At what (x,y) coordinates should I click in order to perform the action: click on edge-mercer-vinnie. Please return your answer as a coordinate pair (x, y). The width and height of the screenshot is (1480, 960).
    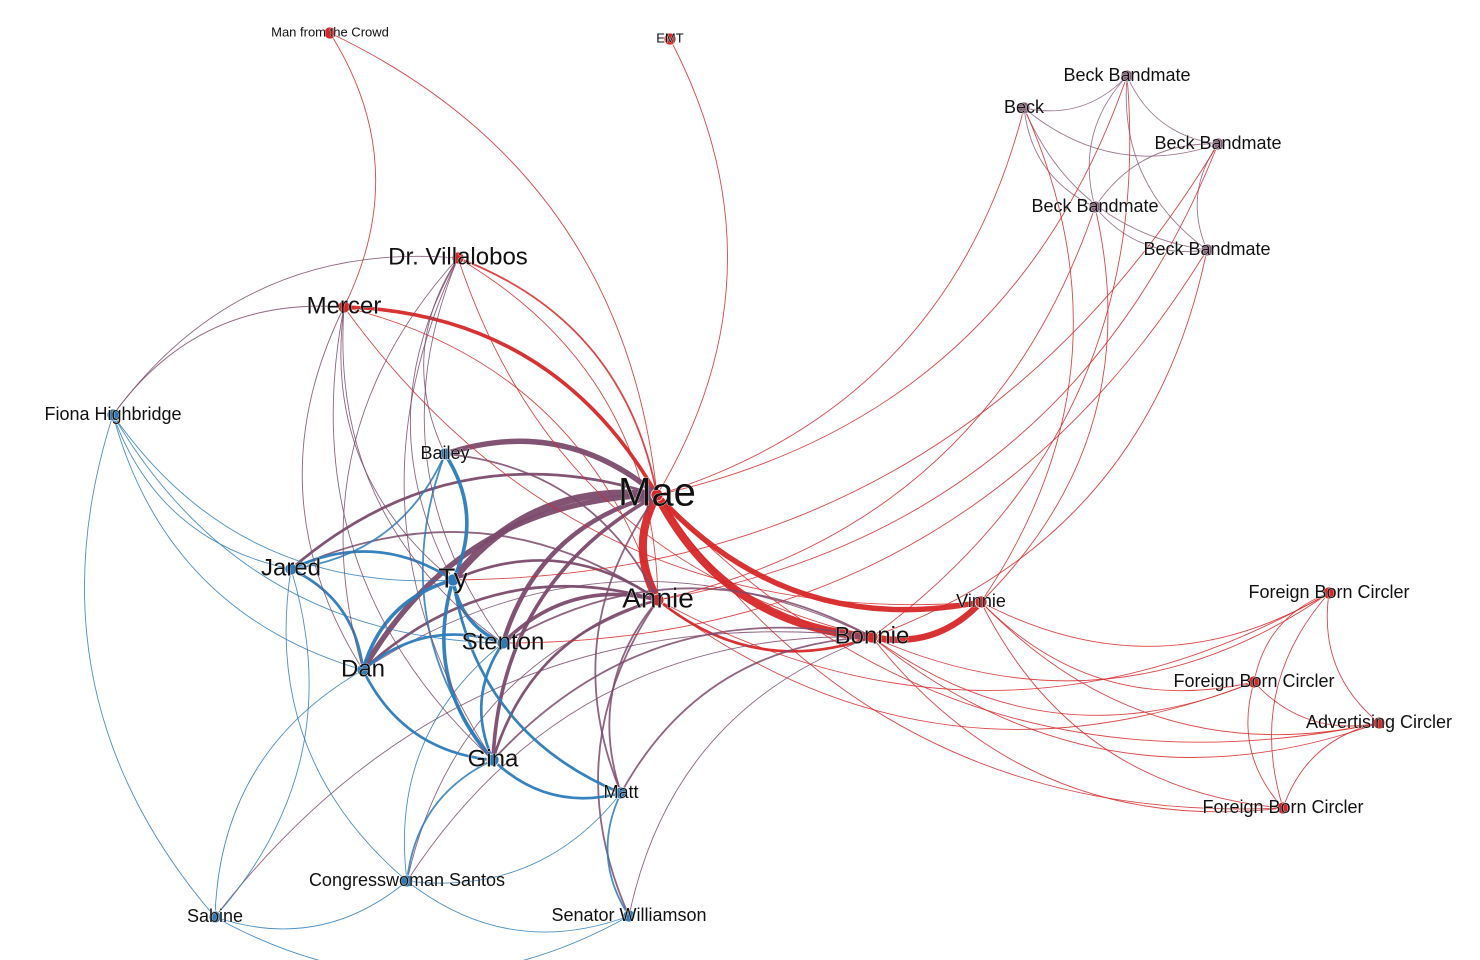
    Looking at the image, I should click on (662, 456).